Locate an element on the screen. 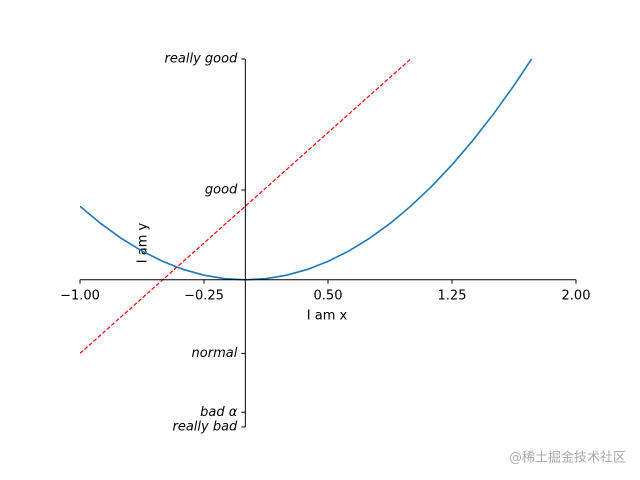 The height and width of the screenshot is (480, 640). y-tick-label: bad α is located at coordinates (219, 412).